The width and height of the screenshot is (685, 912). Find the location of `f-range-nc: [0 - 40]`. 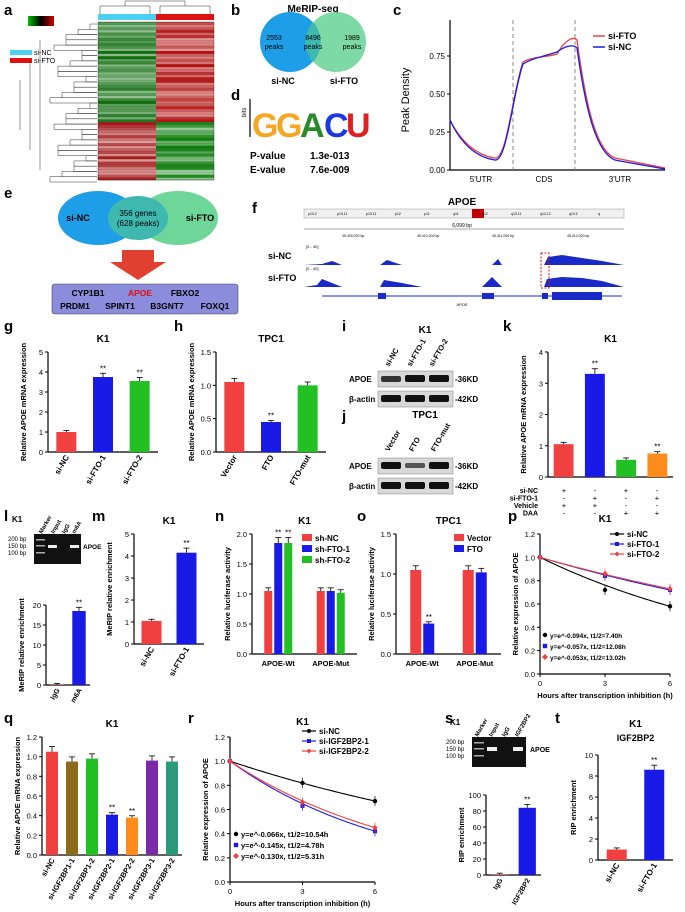

f-range-nc: [0 - 40] is located at coordinates (312, 246).